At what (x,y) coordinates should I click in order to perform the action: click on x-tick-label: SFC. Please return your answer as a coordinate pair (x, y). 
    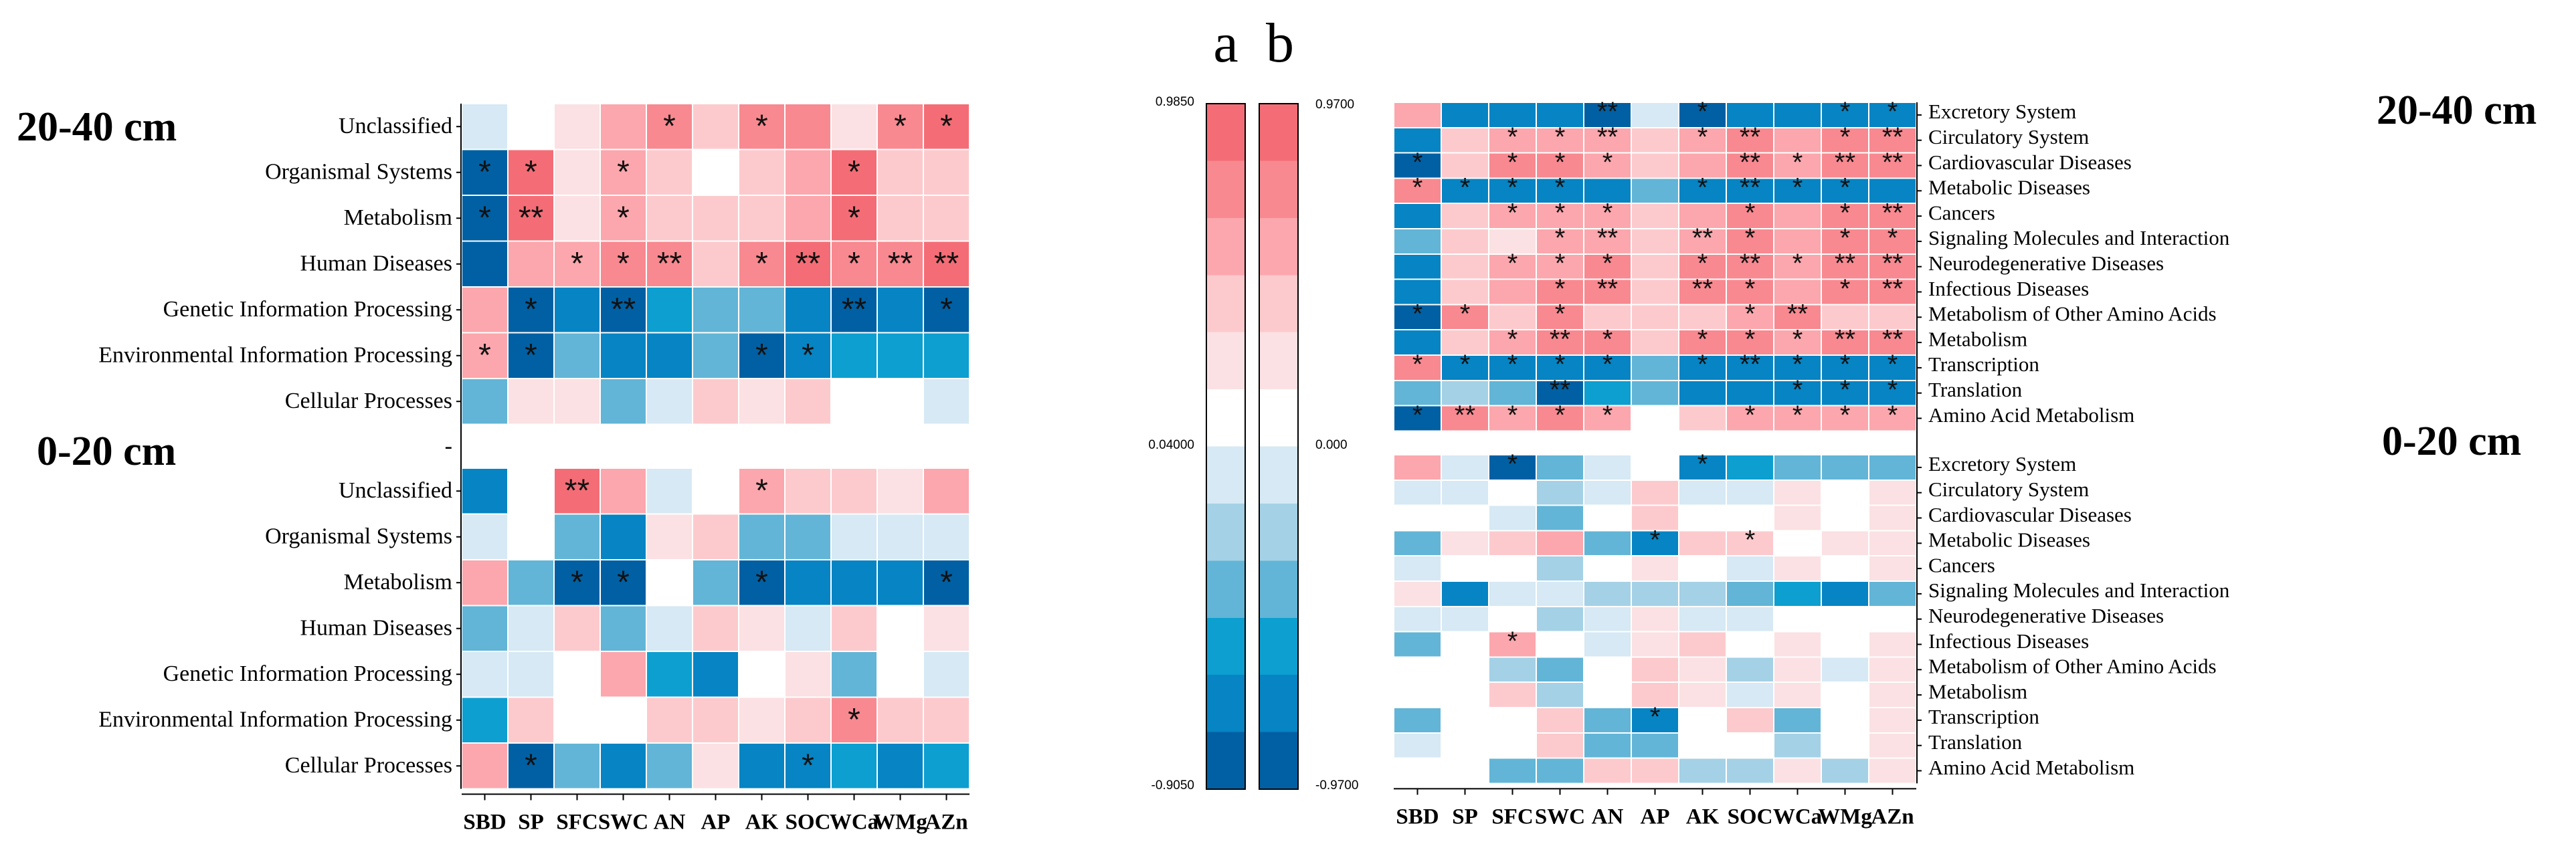
    Looking at the image, I should click on (576, 823).